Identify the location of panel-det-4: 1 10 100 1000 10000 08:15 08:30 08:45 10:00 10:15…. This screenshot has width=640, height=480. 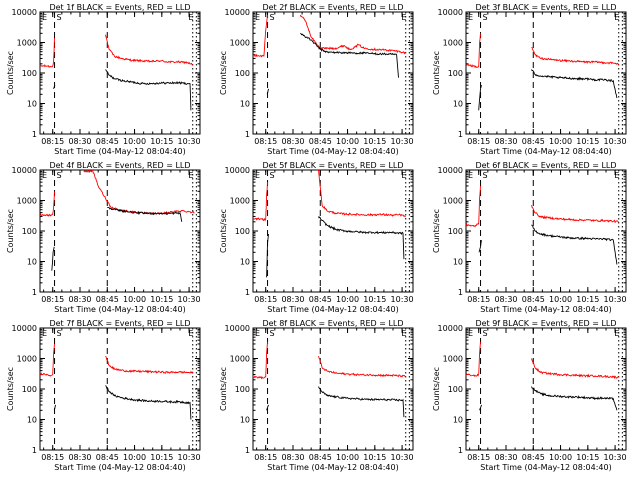
(103, 237).